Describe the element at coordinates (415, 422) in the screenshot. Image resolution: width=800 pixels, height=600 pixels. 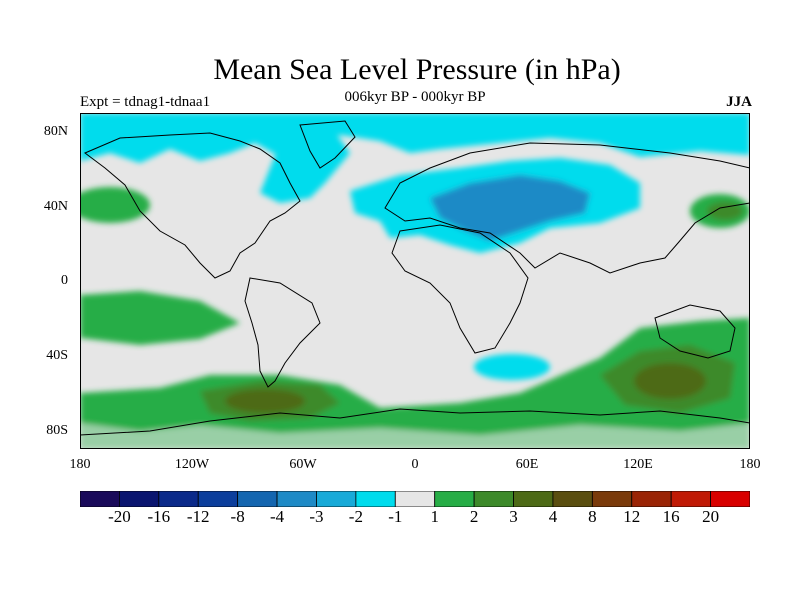
I see `coast-antarctica` at that location.